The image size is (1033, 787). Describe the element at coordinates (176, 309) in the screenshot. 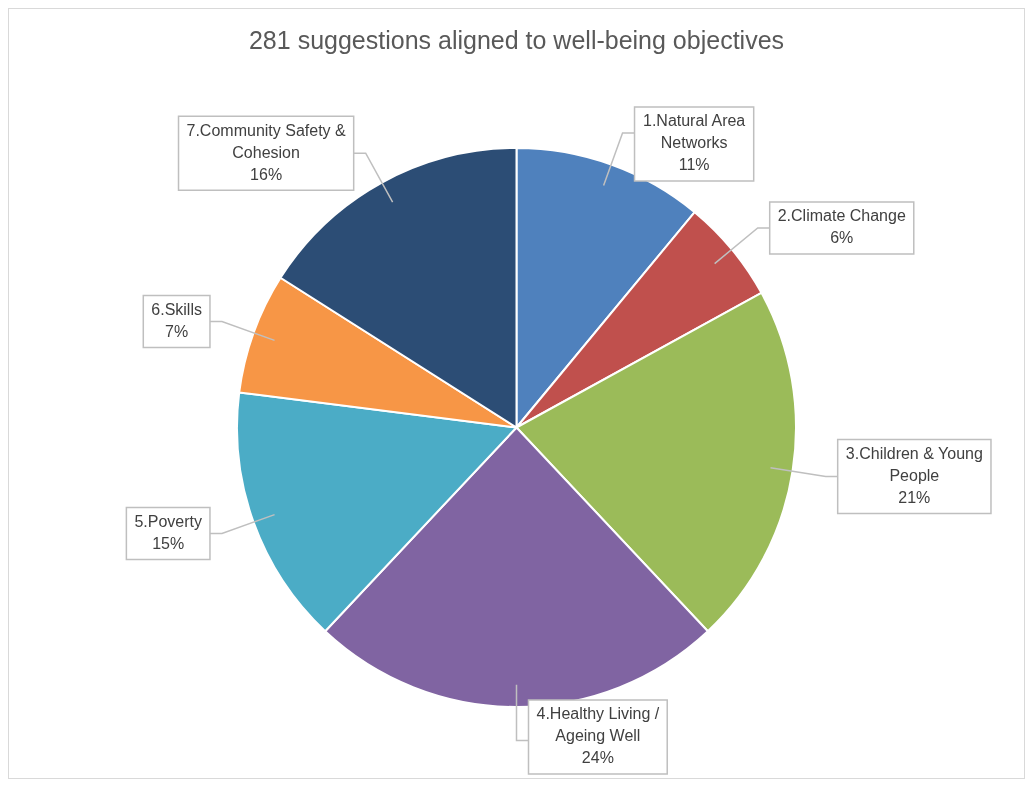

I see `slice-label: 6.Skills` at that location.